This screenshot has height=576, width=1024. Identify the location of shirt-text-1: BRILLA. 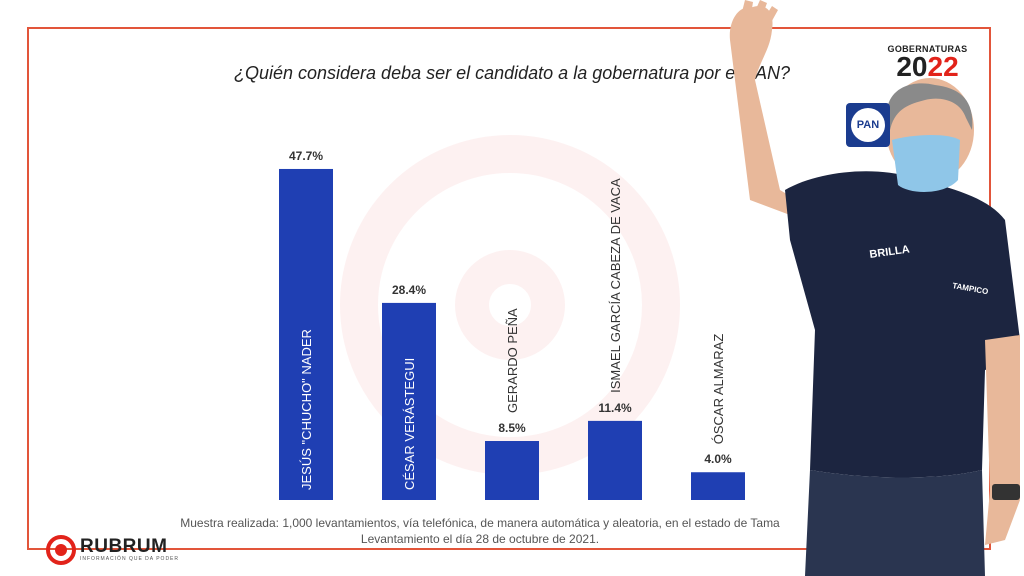
(890, 252).